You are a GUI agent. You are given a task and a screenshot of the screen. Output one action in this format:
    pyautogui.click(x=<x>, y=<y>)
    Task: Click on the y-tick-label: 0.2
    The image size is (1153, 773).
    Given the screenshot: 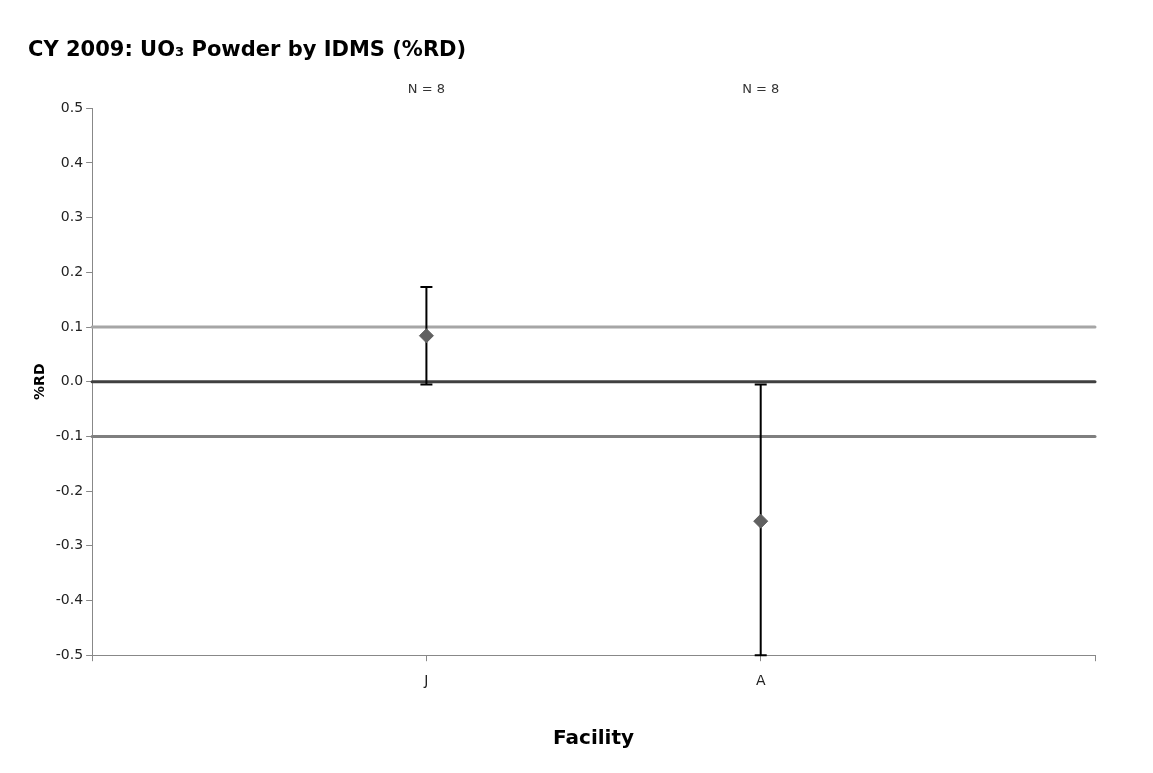 What is the action you would take?
    pyautogui.click(x=72, y=270)
    